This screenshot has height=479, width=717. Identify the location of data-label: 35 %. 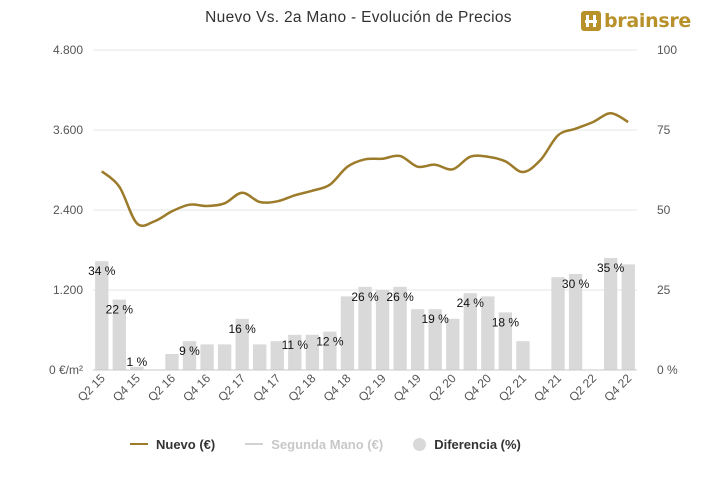
(611, 268).